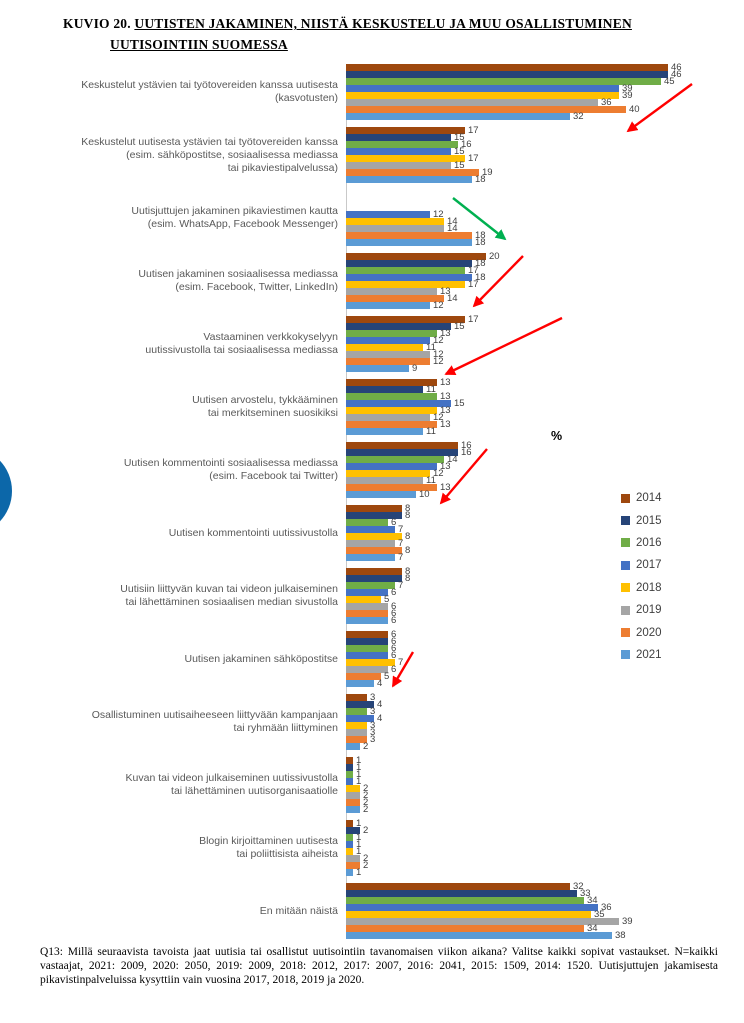  What do you see at coordinates (525, 407) in the screenshot?
I see `bar-group: 13 11 13 15 13 12 13 11` at bounding box center [525, 407].